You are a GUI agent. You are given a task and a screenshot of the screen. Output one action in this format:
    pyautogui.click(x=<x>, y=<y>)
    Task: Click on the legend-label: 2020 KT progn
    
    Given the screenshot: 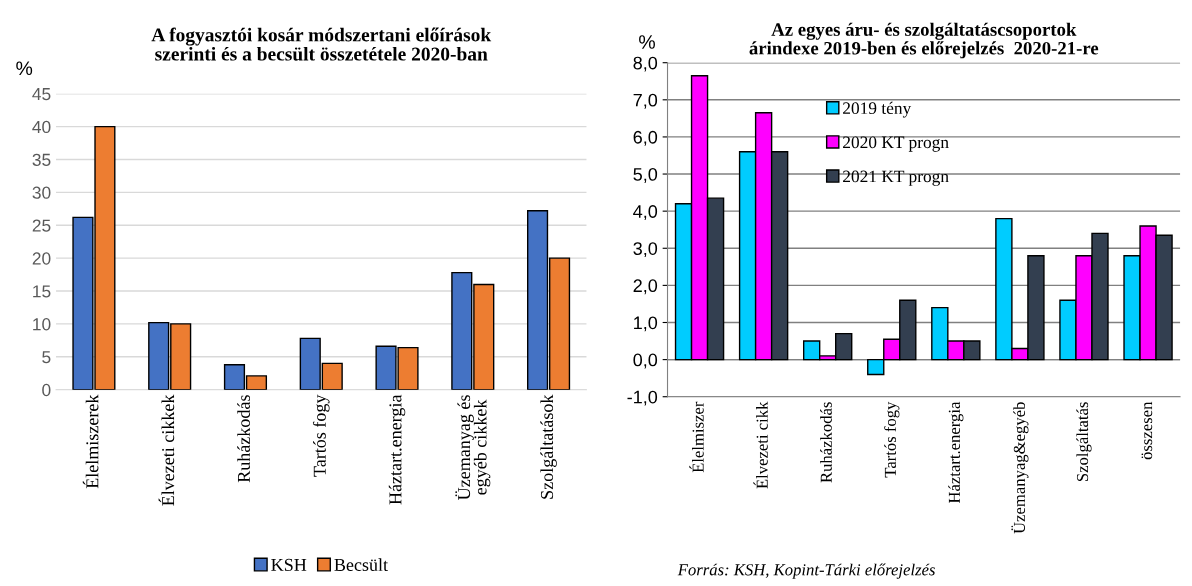 What is the action you would take?
    pyautogui.click(x=896, y=144)
    